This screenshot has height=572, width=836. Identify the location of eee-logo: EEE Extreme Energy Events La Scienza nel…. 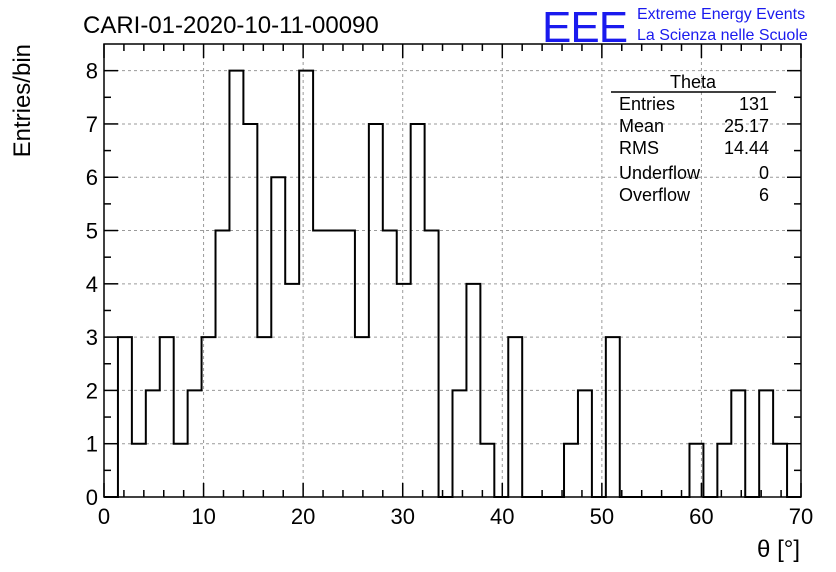
(675, 27).